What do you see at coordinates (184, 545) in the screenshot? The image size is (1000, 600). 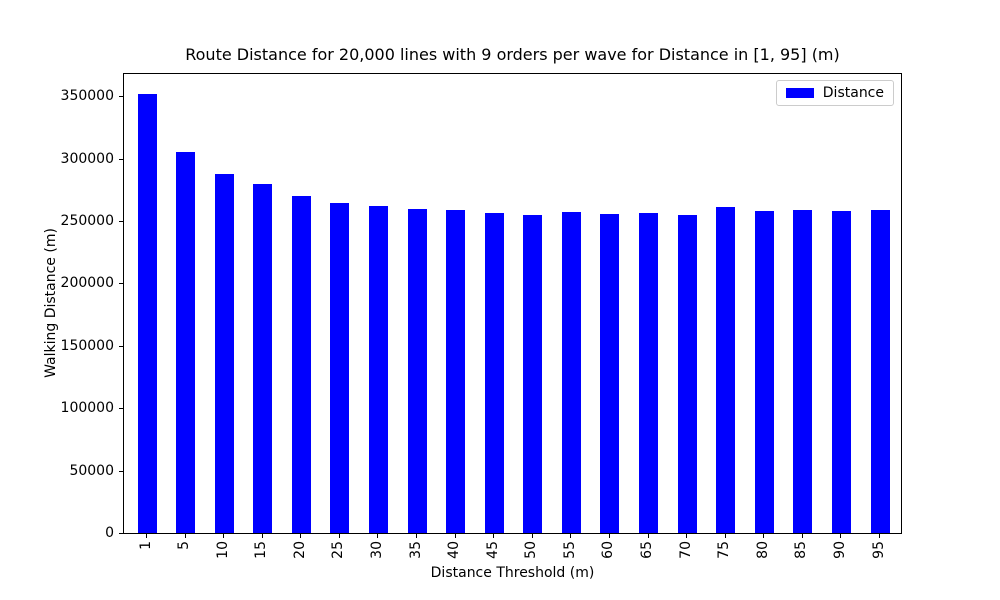 I see `x-tick-label: 5` at bounding box center [184, 545].